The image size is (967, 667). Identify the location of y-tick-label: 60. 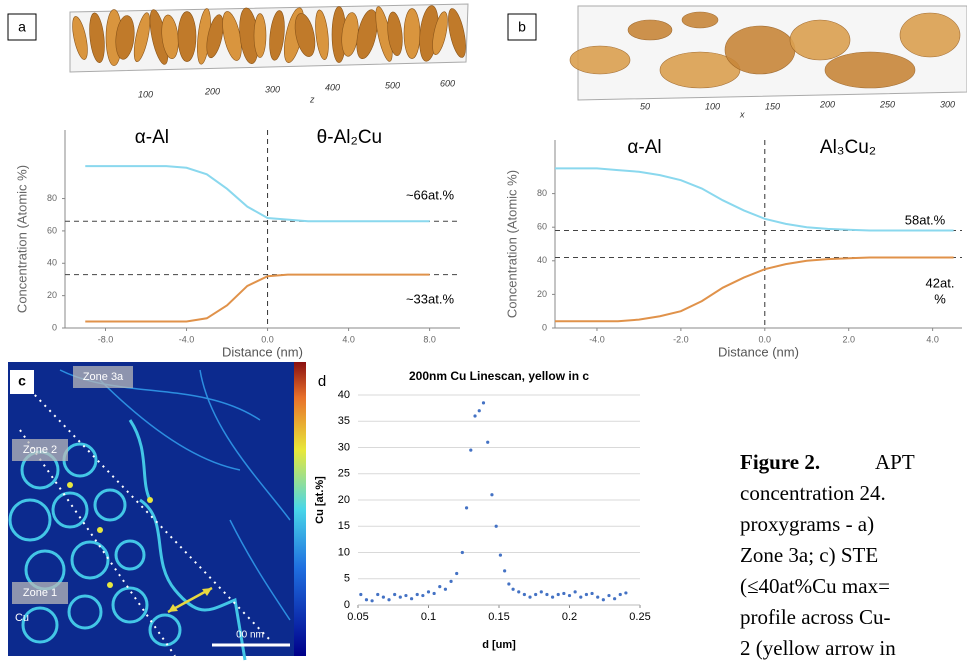
(52, 230).